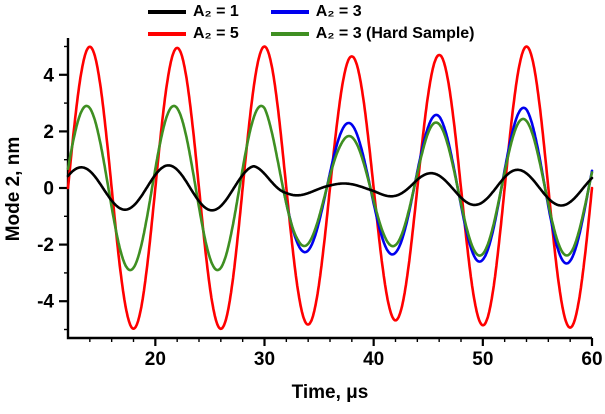 The image size is (605, 414). I want to click on y-tick-label: 0, so click(48, 189).